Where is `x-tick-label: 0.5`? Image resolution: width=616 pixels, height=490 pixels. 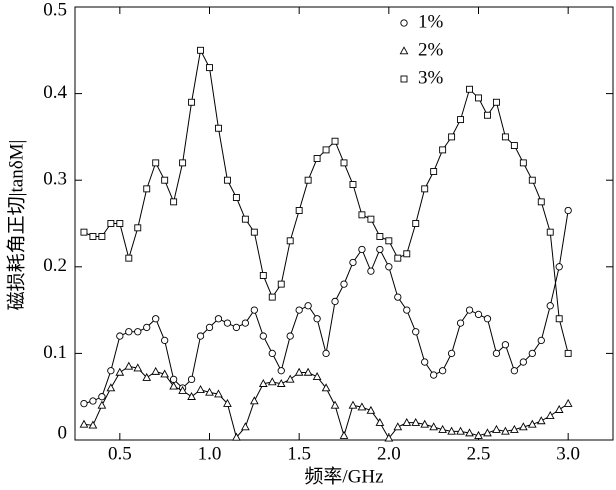
x-tick-label: 0.5 is located at coordinates (120, 453).